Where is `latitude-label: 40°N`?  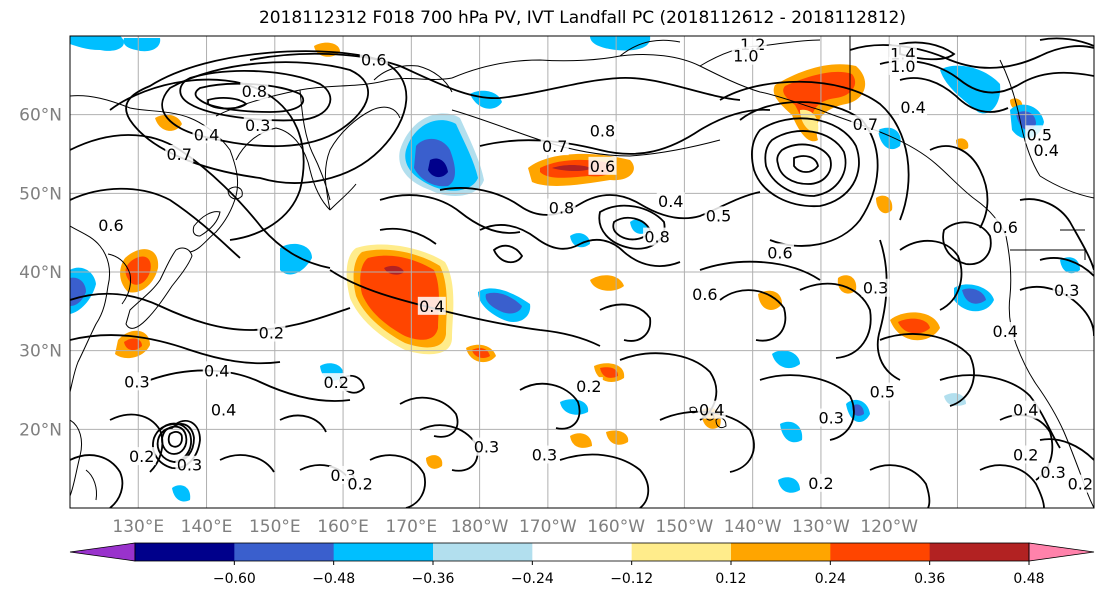 latitude-label: 40°N is located at coordinates (40, 273).